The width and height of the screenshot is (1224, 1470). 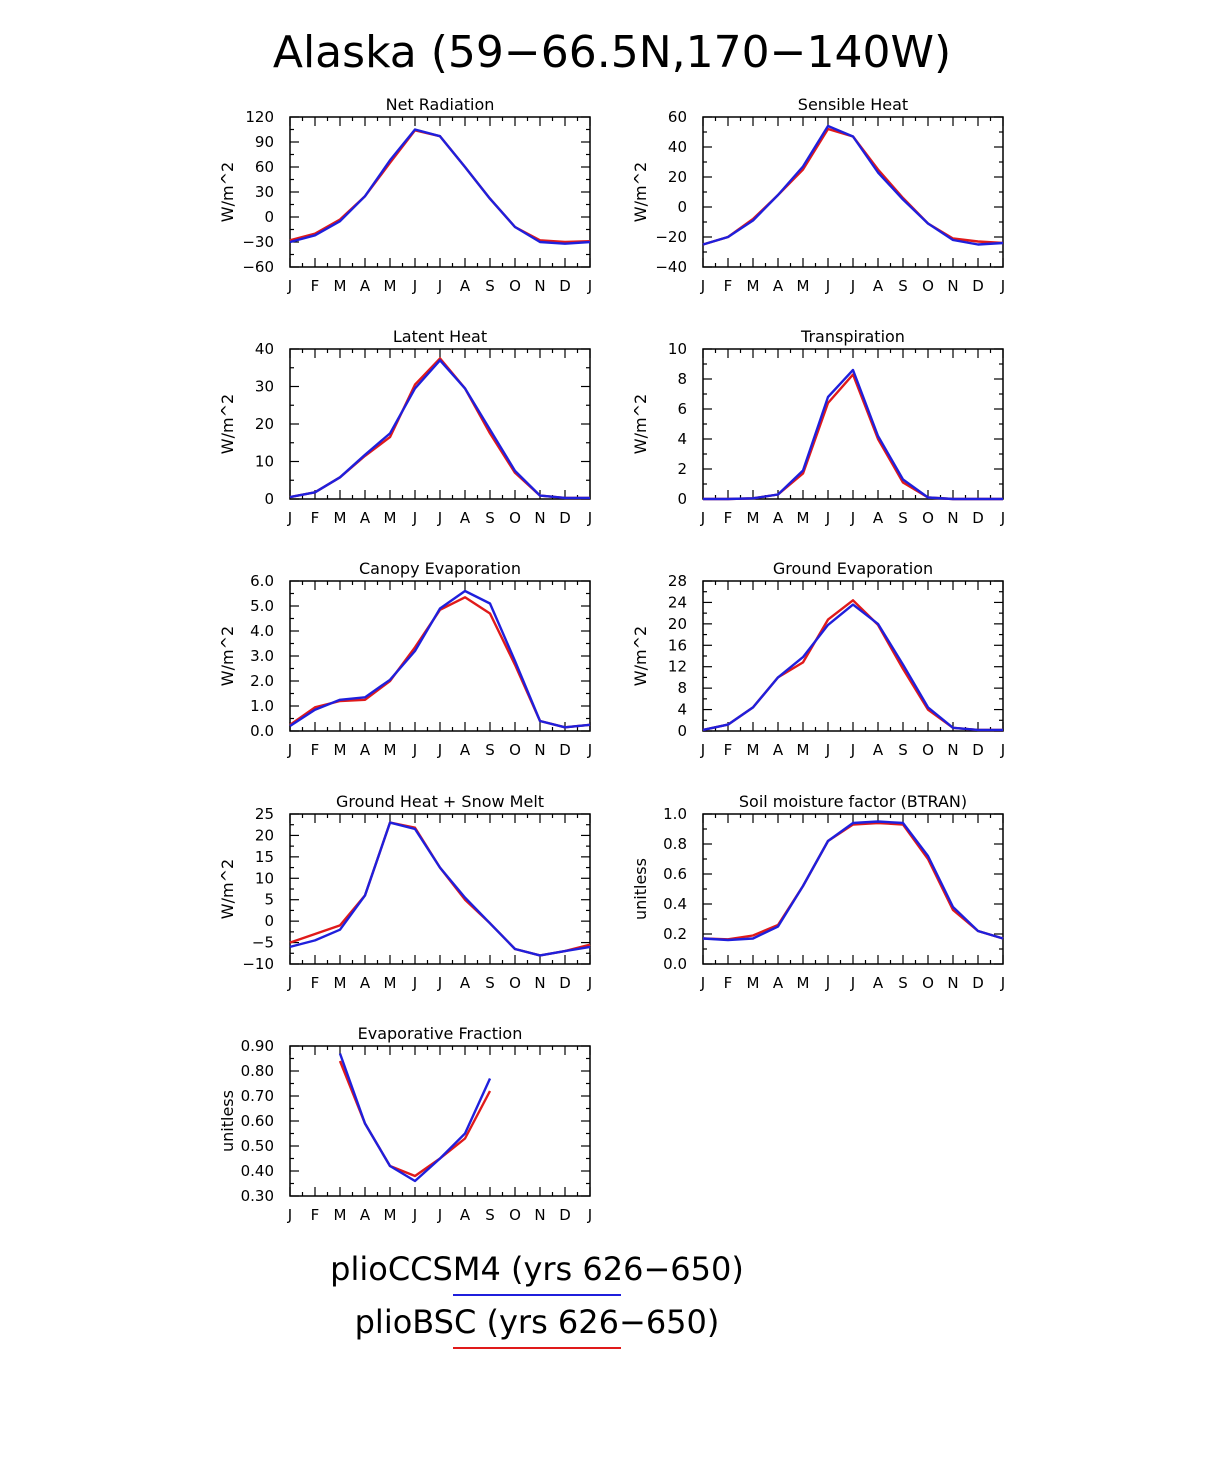 What do you see at coordinates (903, 286) in the screenshot?
I see `x-tick-label: S` at bounding box center [903, 286].